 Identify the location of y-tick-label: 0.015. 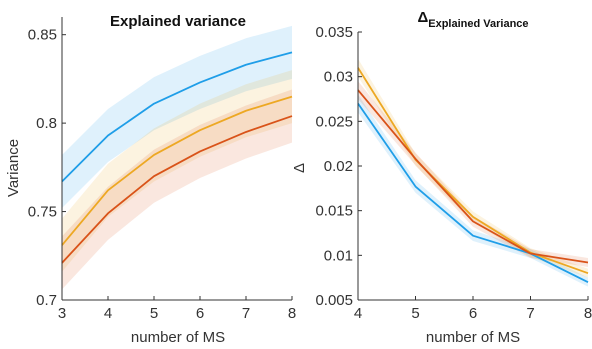
(334, 211).